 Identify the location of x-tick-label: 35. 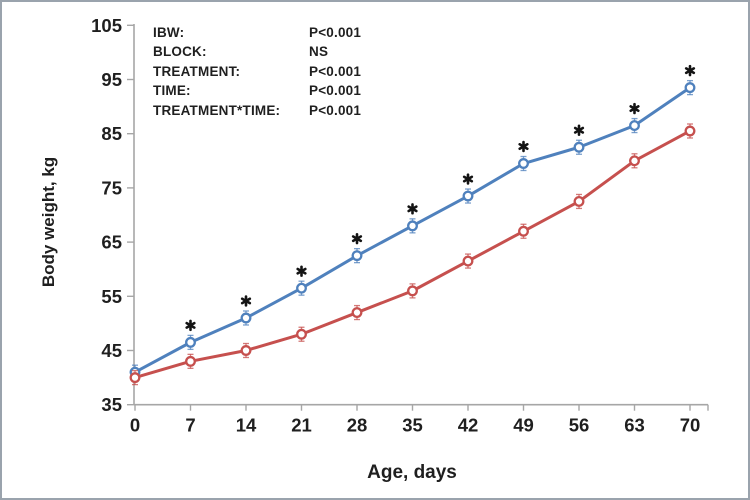
(412, 425).